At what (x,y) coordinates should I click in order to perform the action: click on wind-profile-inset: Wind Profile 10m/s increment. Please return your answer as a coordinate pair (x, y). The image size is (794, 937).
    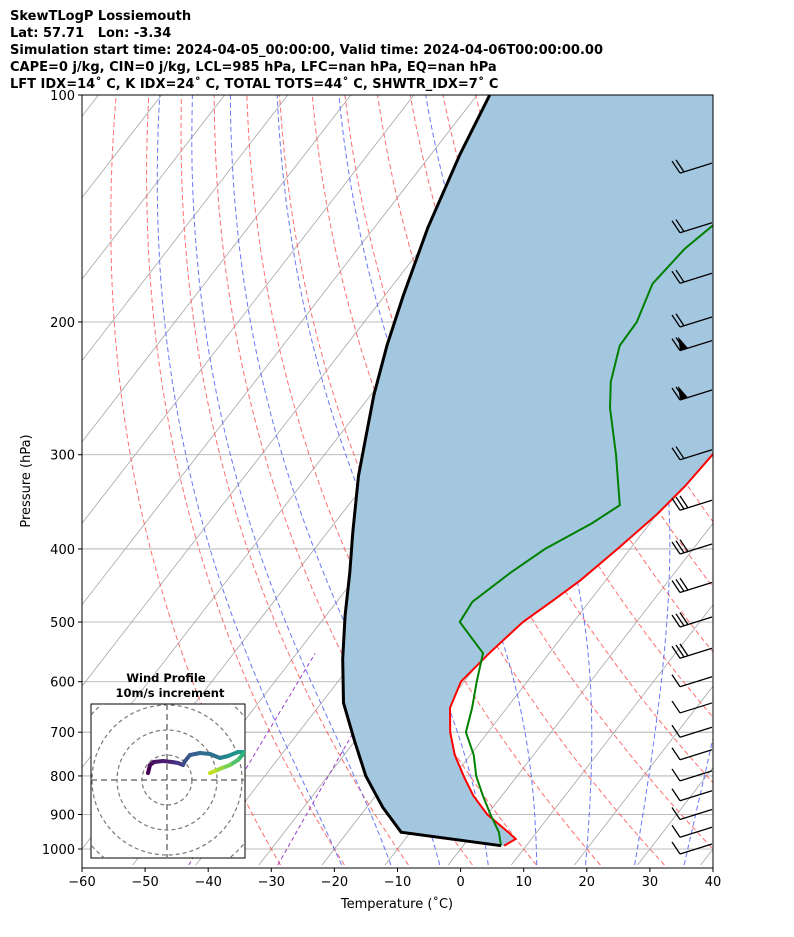
    Looking at the image, I should click on (168, 765).